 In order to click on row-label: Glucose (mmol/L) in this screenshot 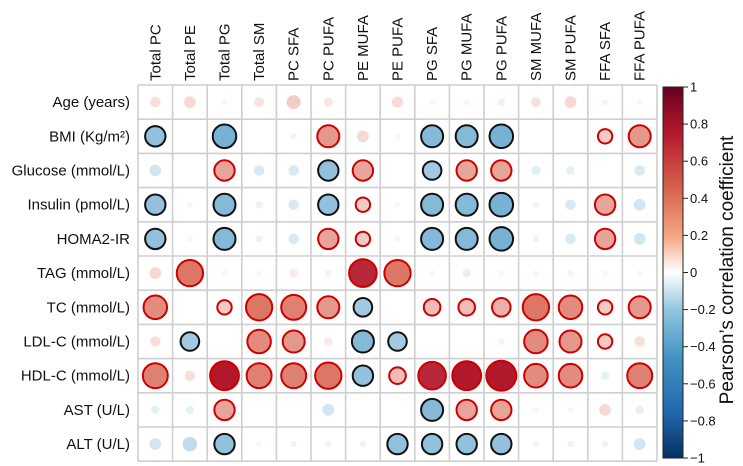, I will do `click(71, 171)`.